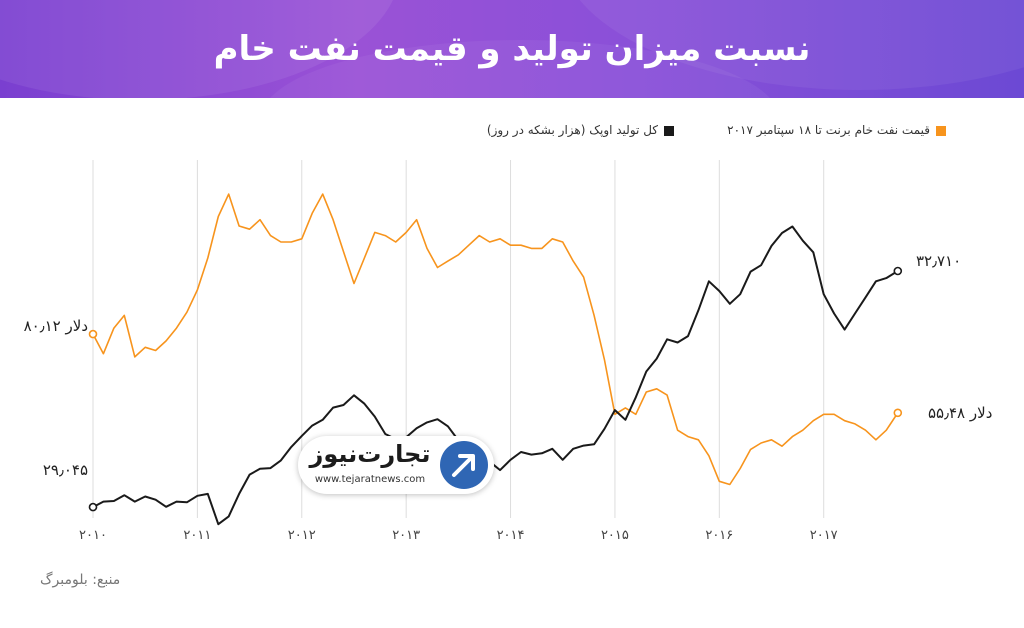 The width and height of the screenshot is (1024, 628). What do you see at coordinates (458, 535) in the screenshot?
I see `x-axis-ticks: ۲۰۱۰ ۲۰۱۱ ۲۰۱۲ ۲۰۱۳ ۲۰۱۴ ۲۰۱۵ ۲۰۱۶ ۲۰۱۷` at bounding box center [458, 535].